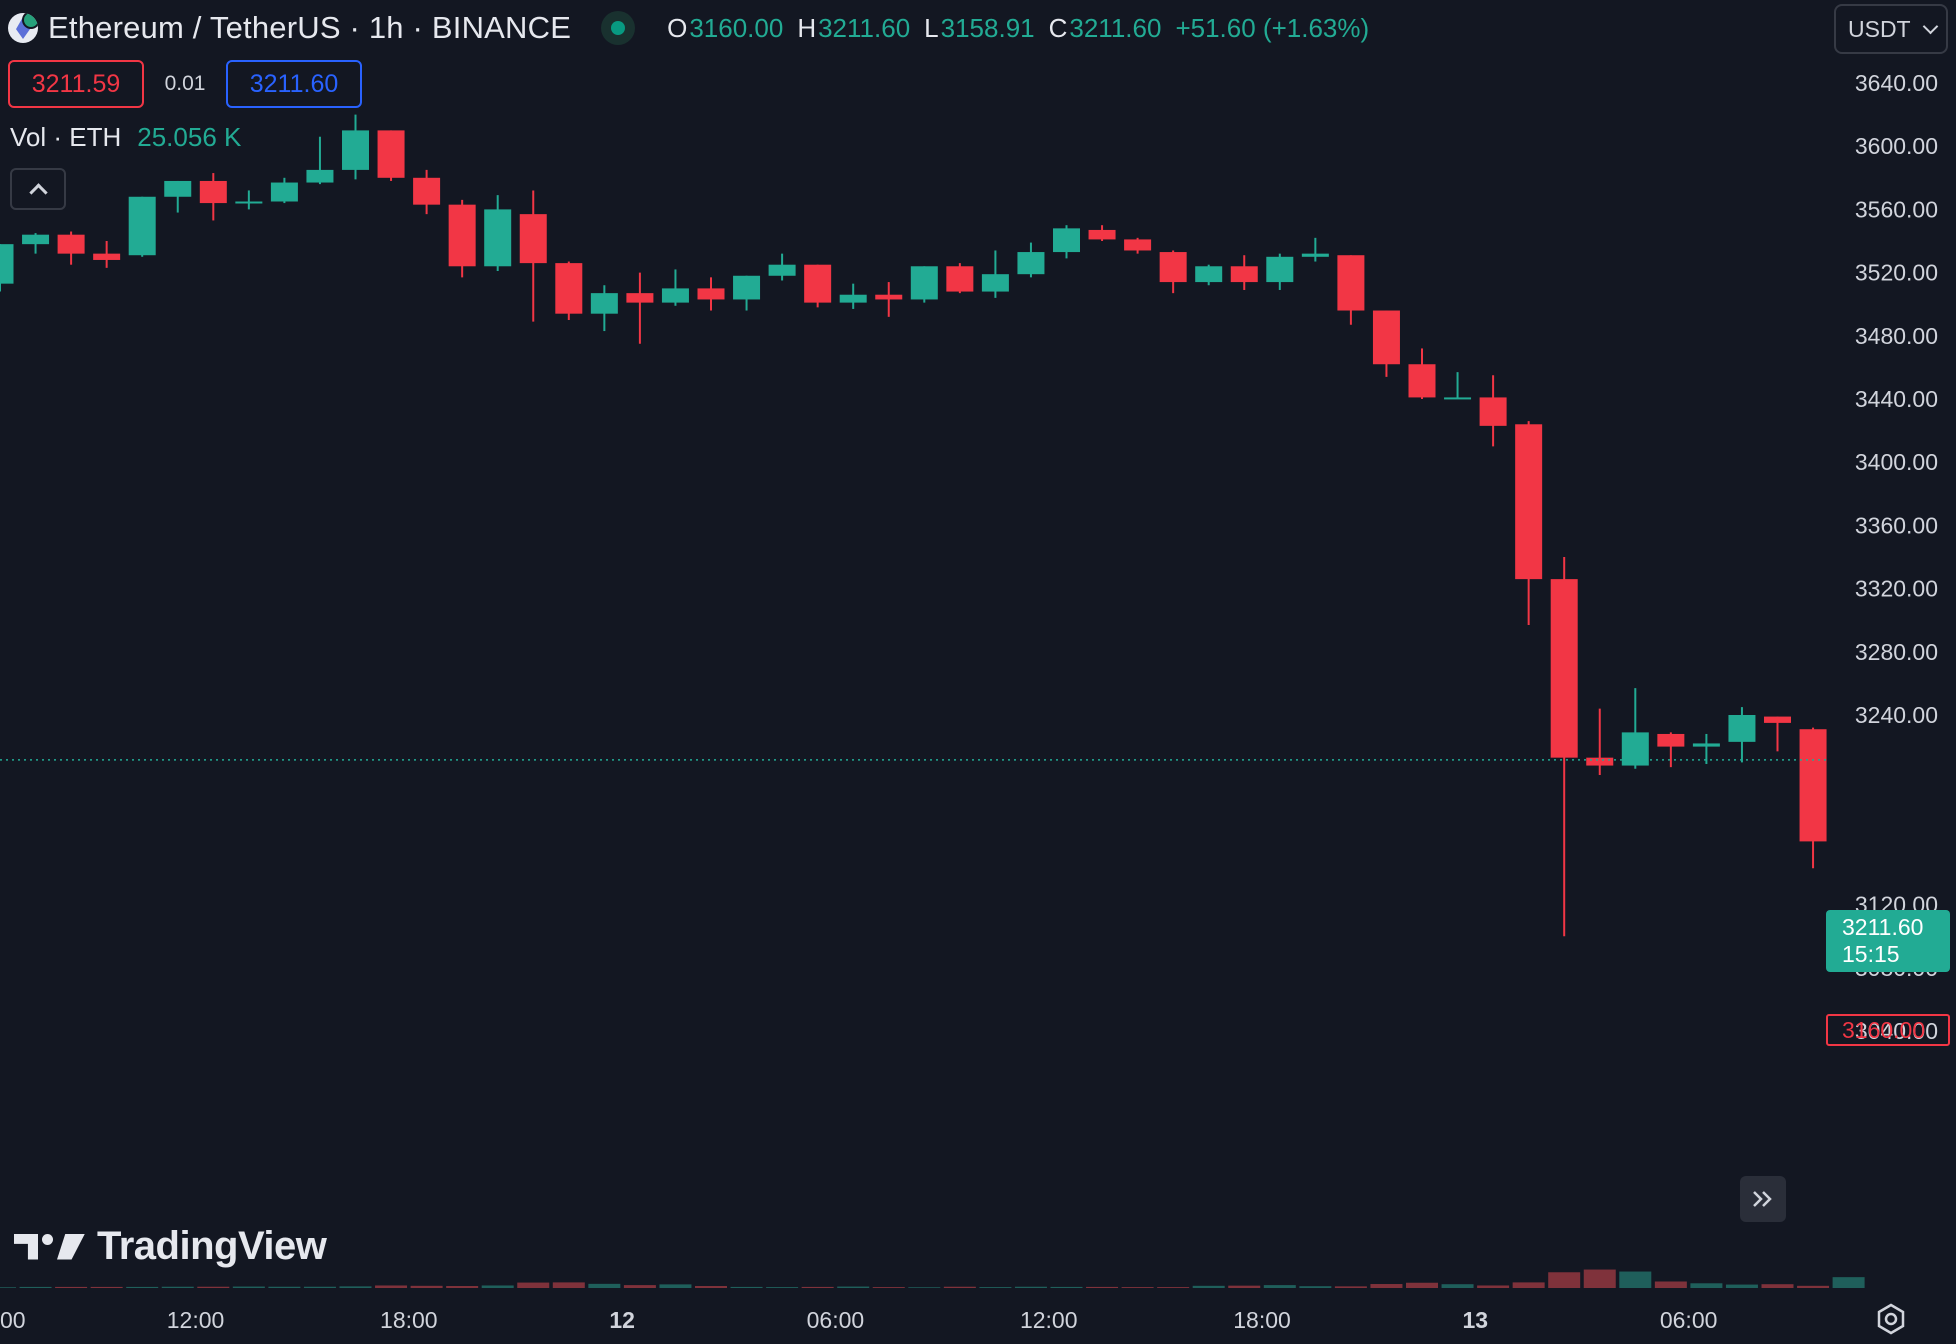 This screenshot has width=1956, height=1344. I want to click on time-axis-label: 00, so click(13, 1320).